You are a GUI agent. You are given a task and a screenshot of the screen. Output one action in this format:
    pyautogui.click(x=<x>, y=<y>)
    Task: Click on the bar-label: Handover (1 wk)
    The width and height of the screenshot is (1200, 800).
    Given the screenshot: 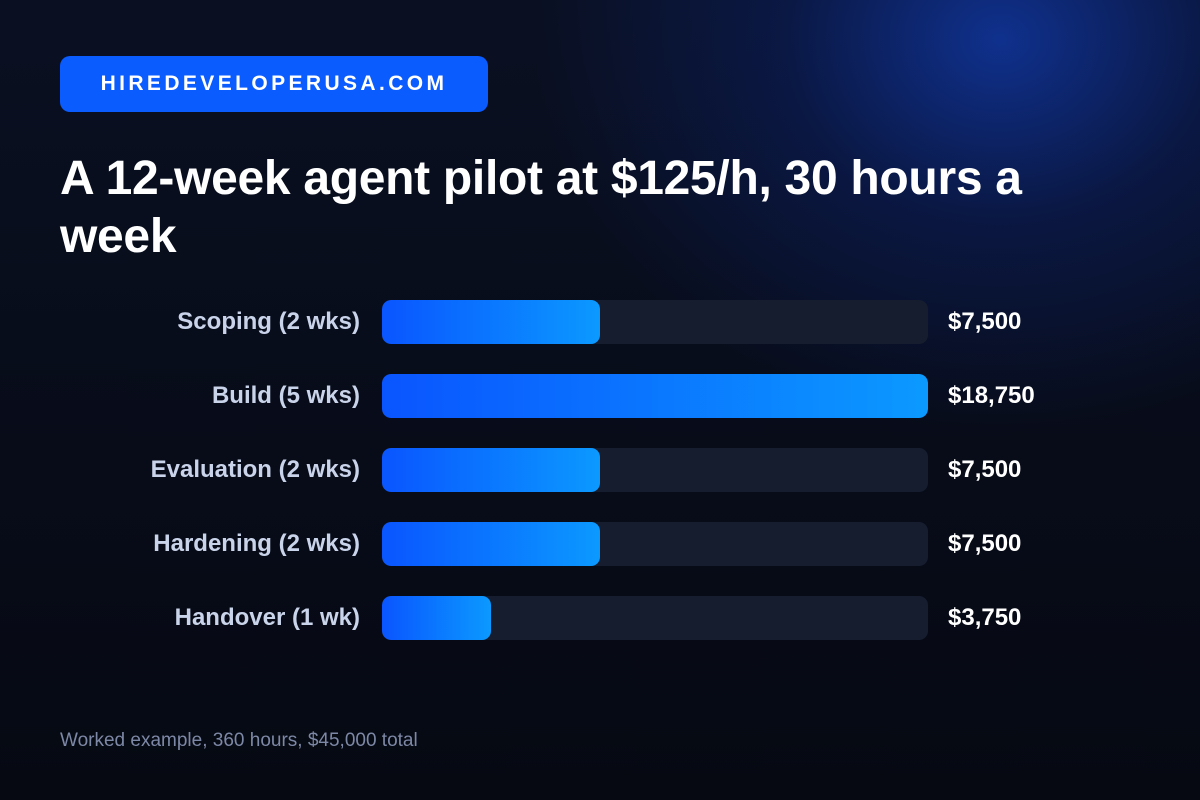 What is the action you would take?
    pyautogui.click(x=267, y=617)
    